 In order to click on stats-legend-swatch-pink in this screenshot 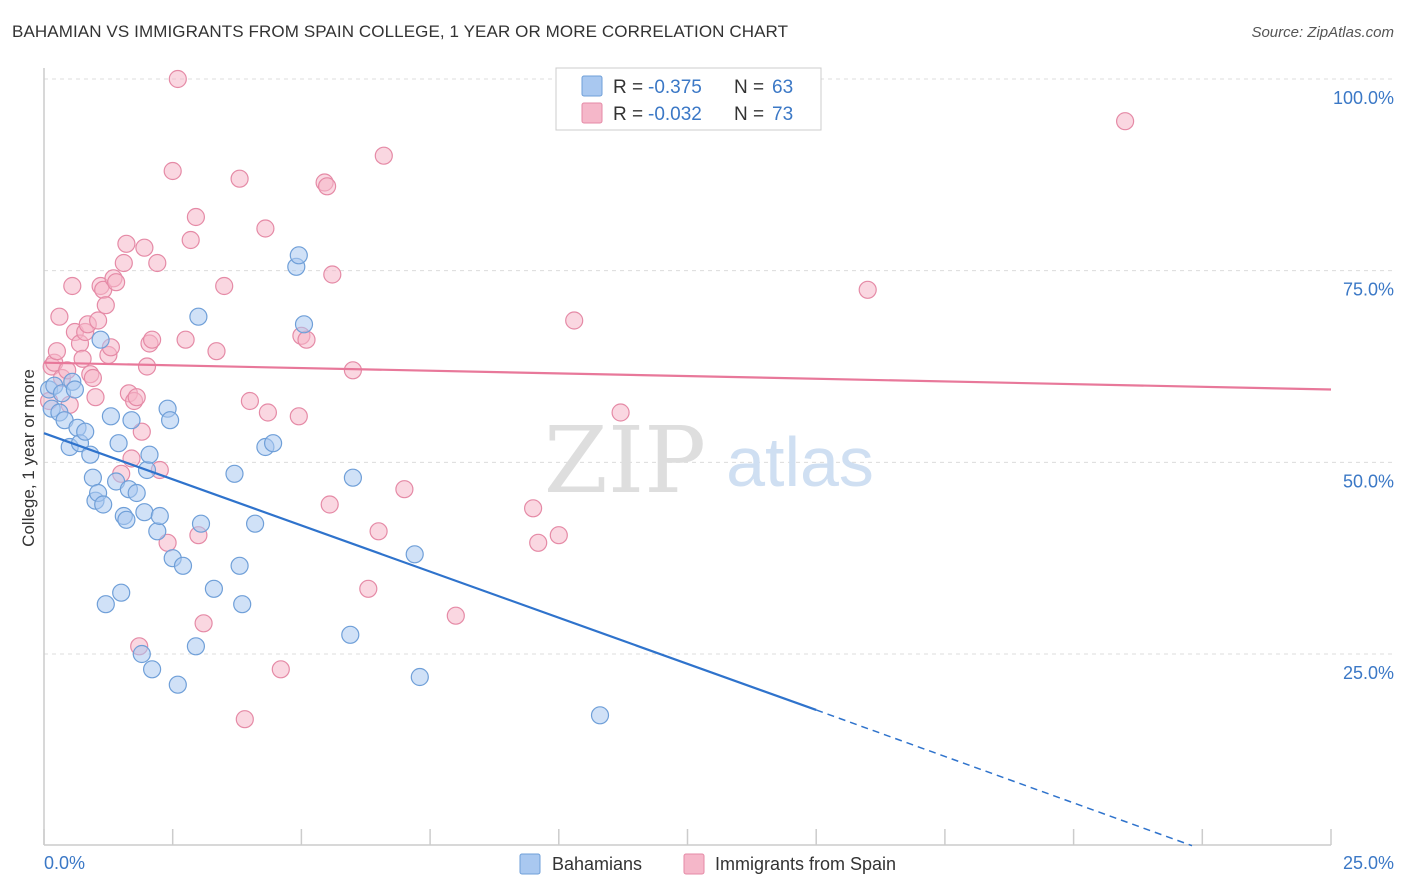, I will do `click(592, 113)`.